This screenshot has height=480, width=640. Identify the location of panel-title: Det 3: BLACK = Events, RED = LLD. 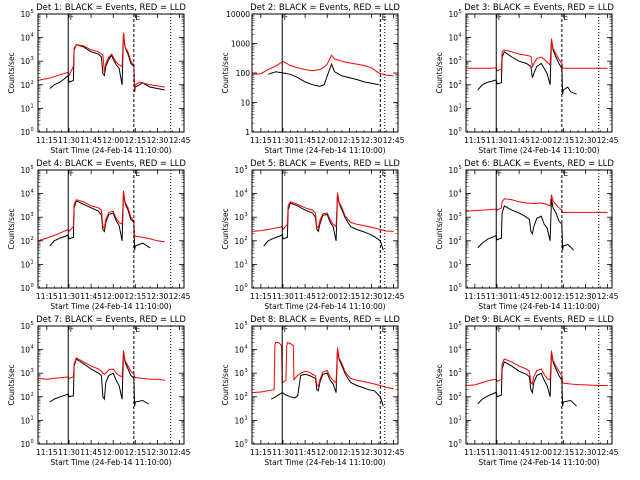
(539, 8).